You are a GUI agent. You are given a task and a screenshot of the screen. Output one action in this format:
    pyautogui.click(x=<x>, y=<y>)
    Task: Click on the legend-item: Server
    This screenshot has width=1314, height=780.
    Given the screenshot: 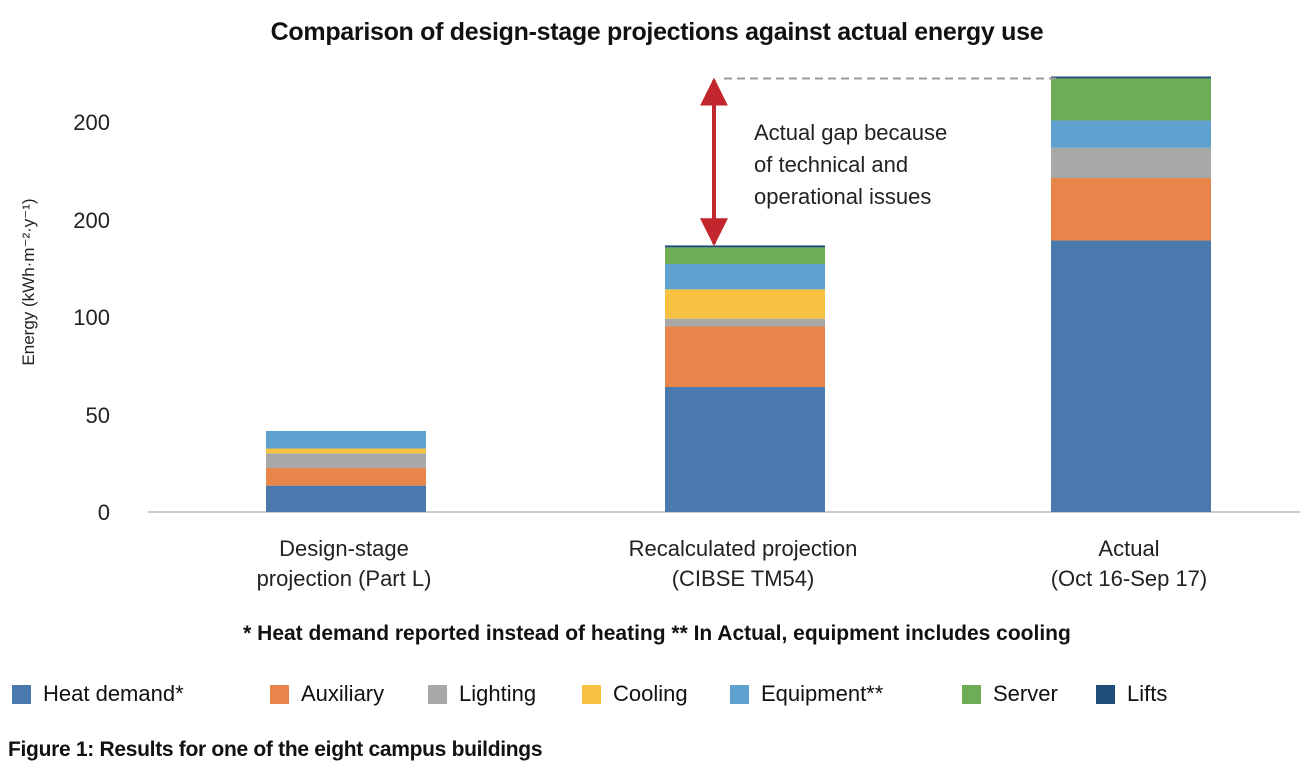 What is the action you would take?
    pyautogui.click(x=1010, y=694)
    